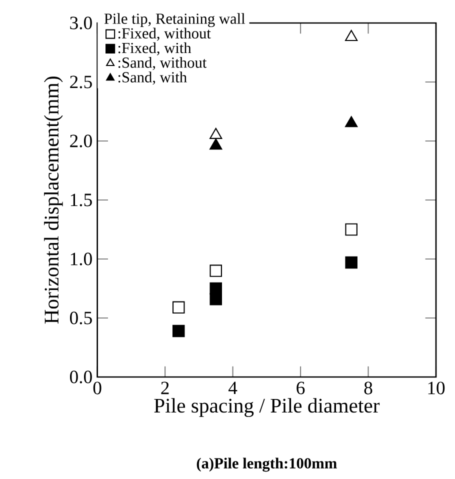 The height and width of the screenshot is (479, 455). I want to click on x-tick-label: 4, so click(233, 388).